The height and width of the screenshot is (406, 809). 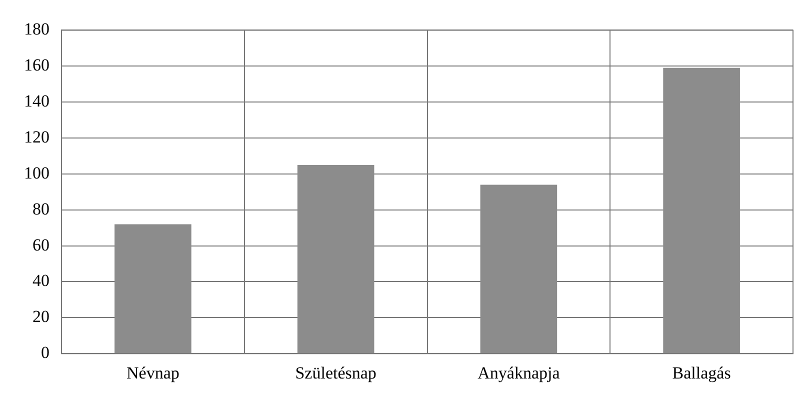 What do you see at coordinates (153, 372) in the screenshot?
I see `x-tick-label: Névnap` at bounding box center [153, 372].